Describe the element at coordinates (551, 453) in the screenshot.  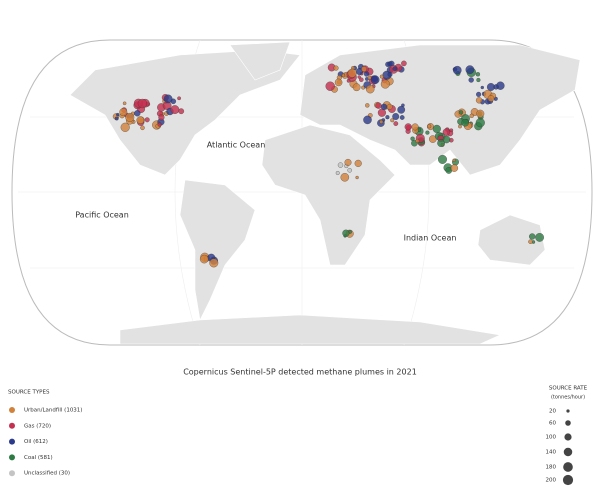
I see `size-label: 140` at that location.